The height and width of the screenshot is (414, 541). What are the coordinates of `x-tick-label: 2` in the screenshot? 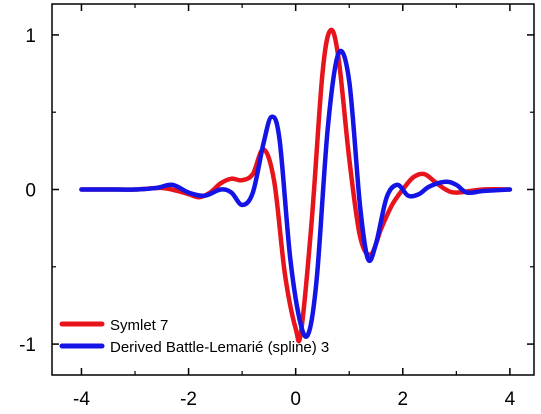 It's located at (402, 399).